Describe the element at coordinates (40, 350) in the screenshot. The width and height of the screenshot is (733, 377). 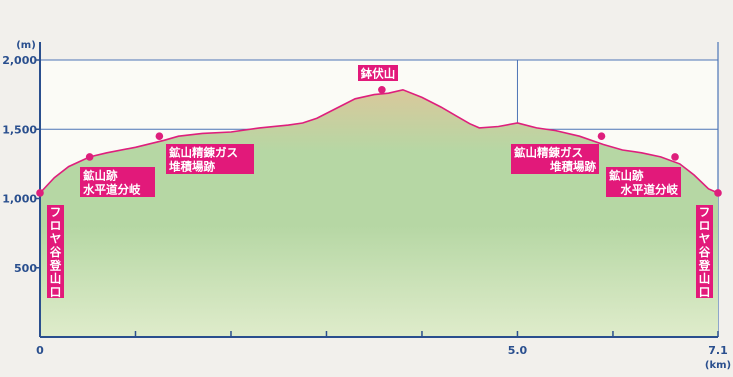
I see `x-tick-label: 0` at that location.